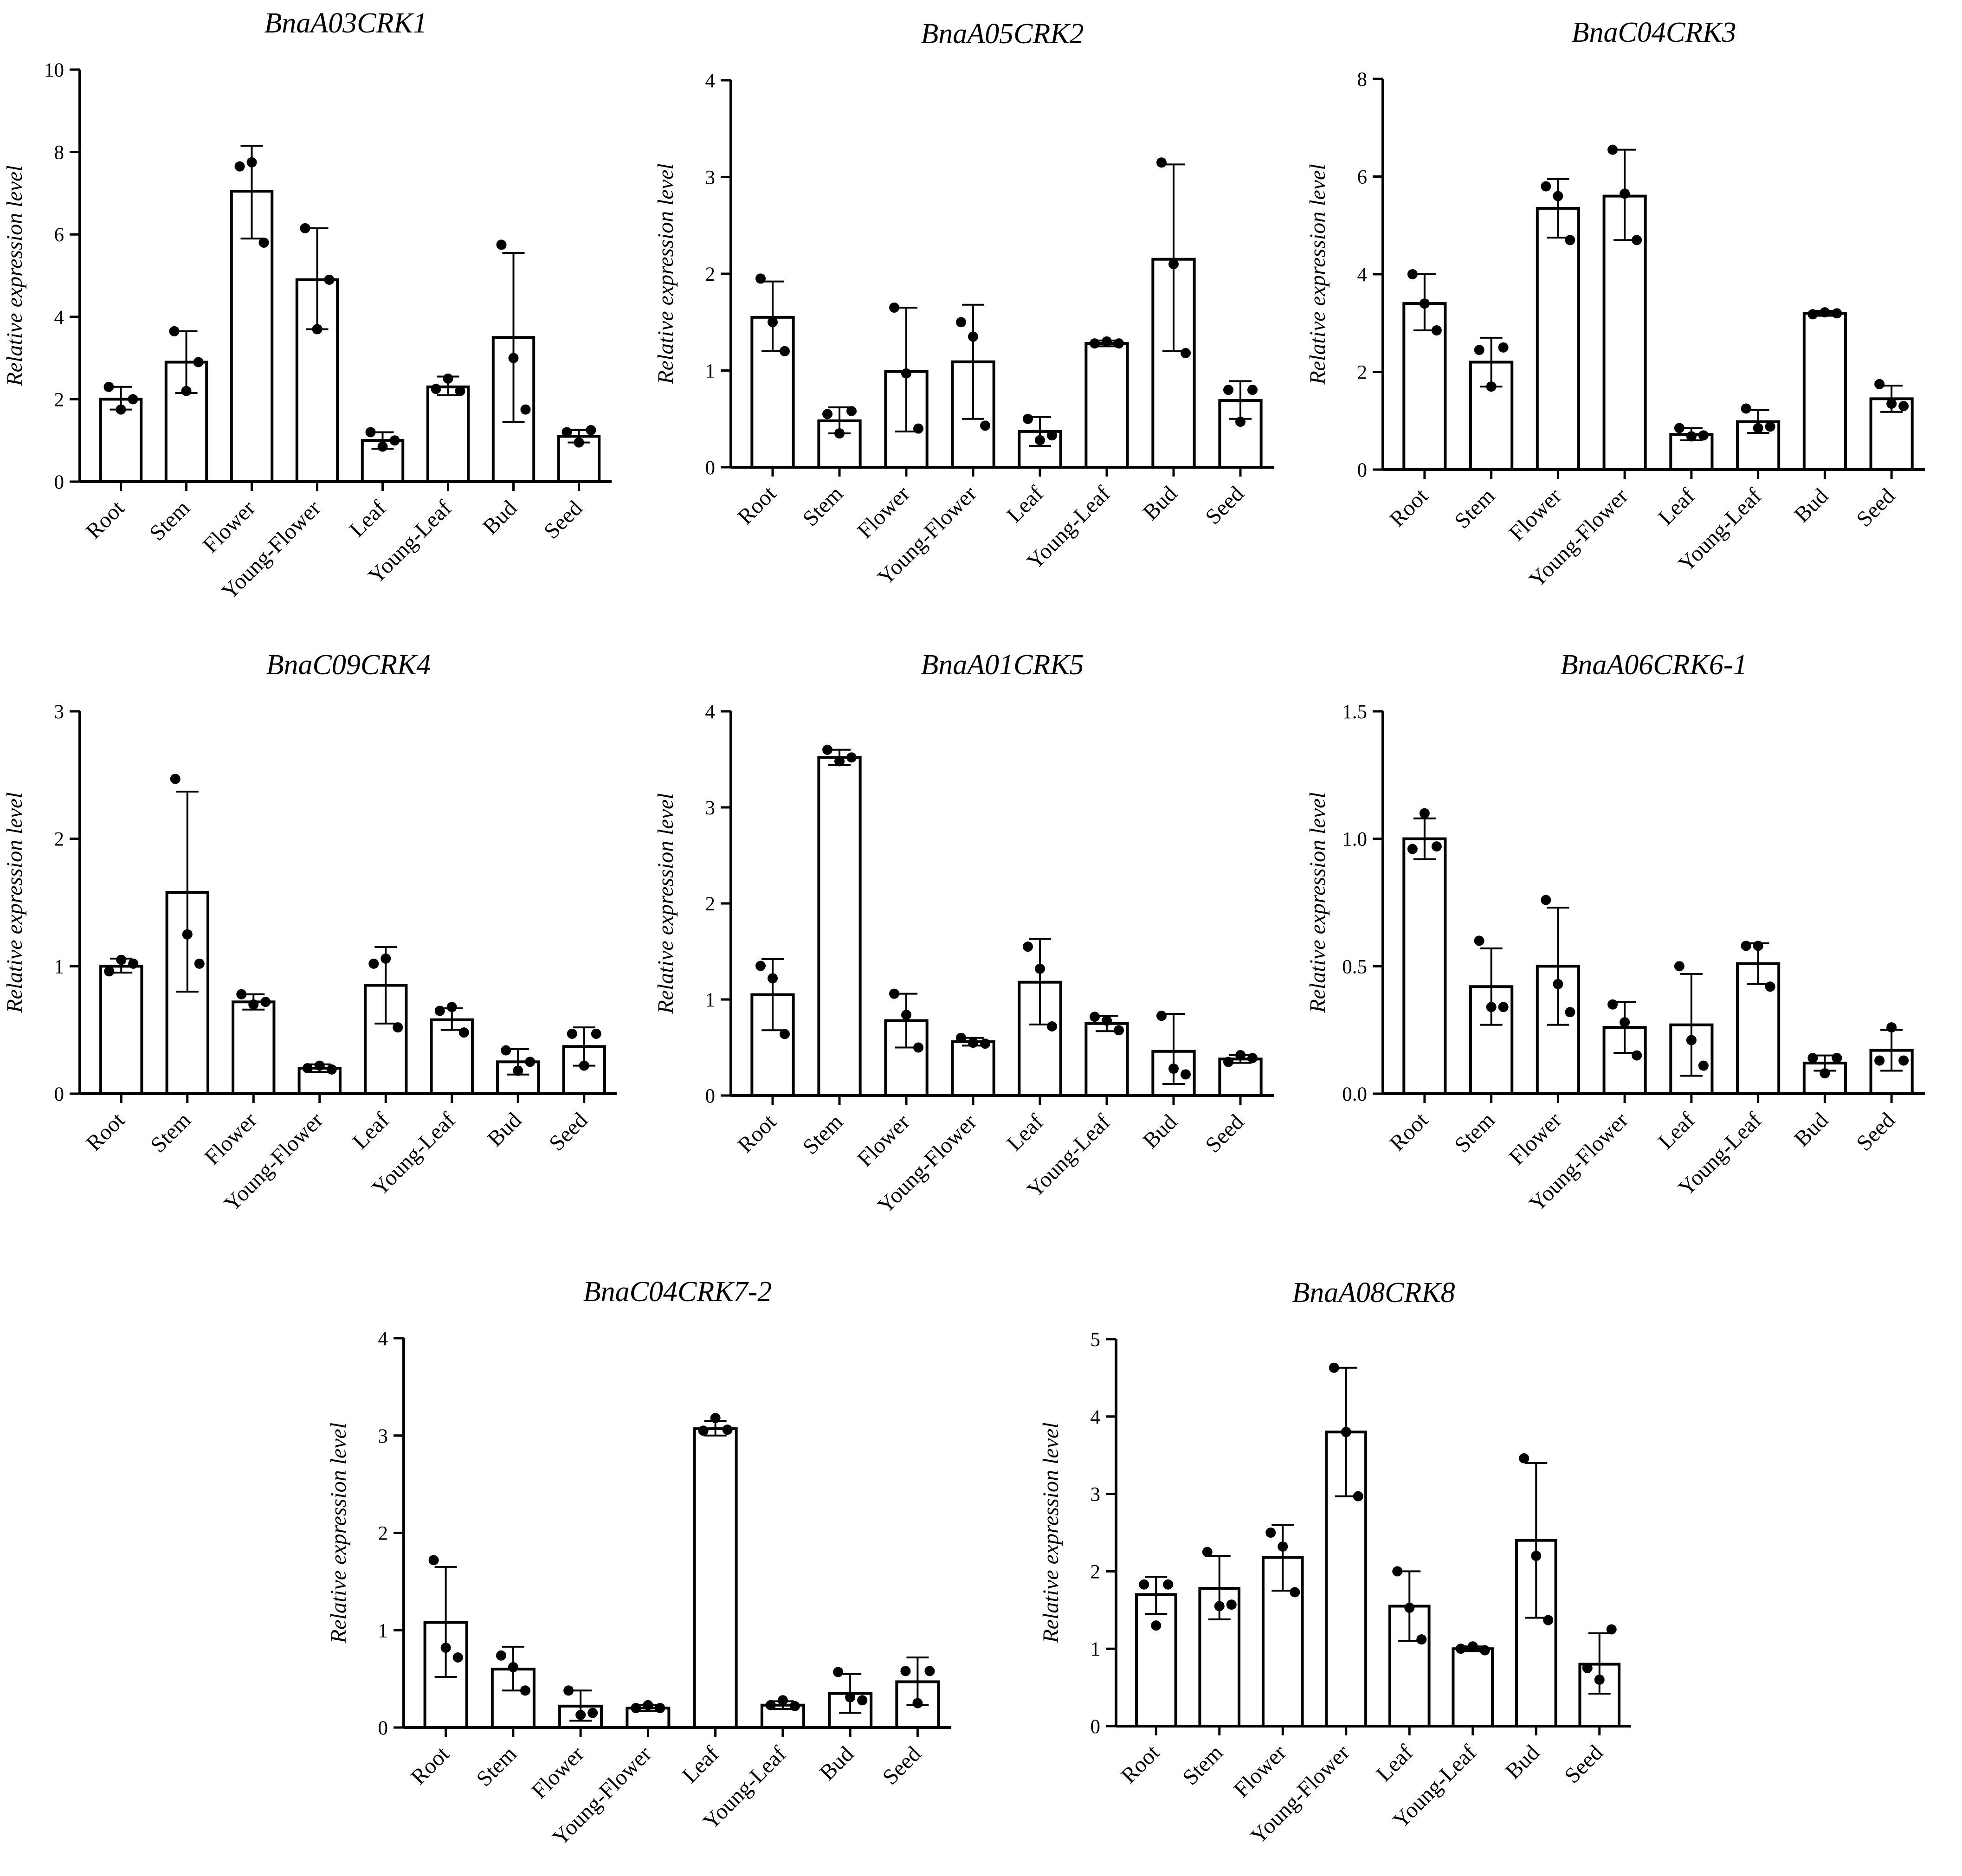 The image size is (1962, 1876). What do you see at coordinates (54, 70) in the screenshot?
I see `y-tick-label: 10` at bounding box center [54, 70].